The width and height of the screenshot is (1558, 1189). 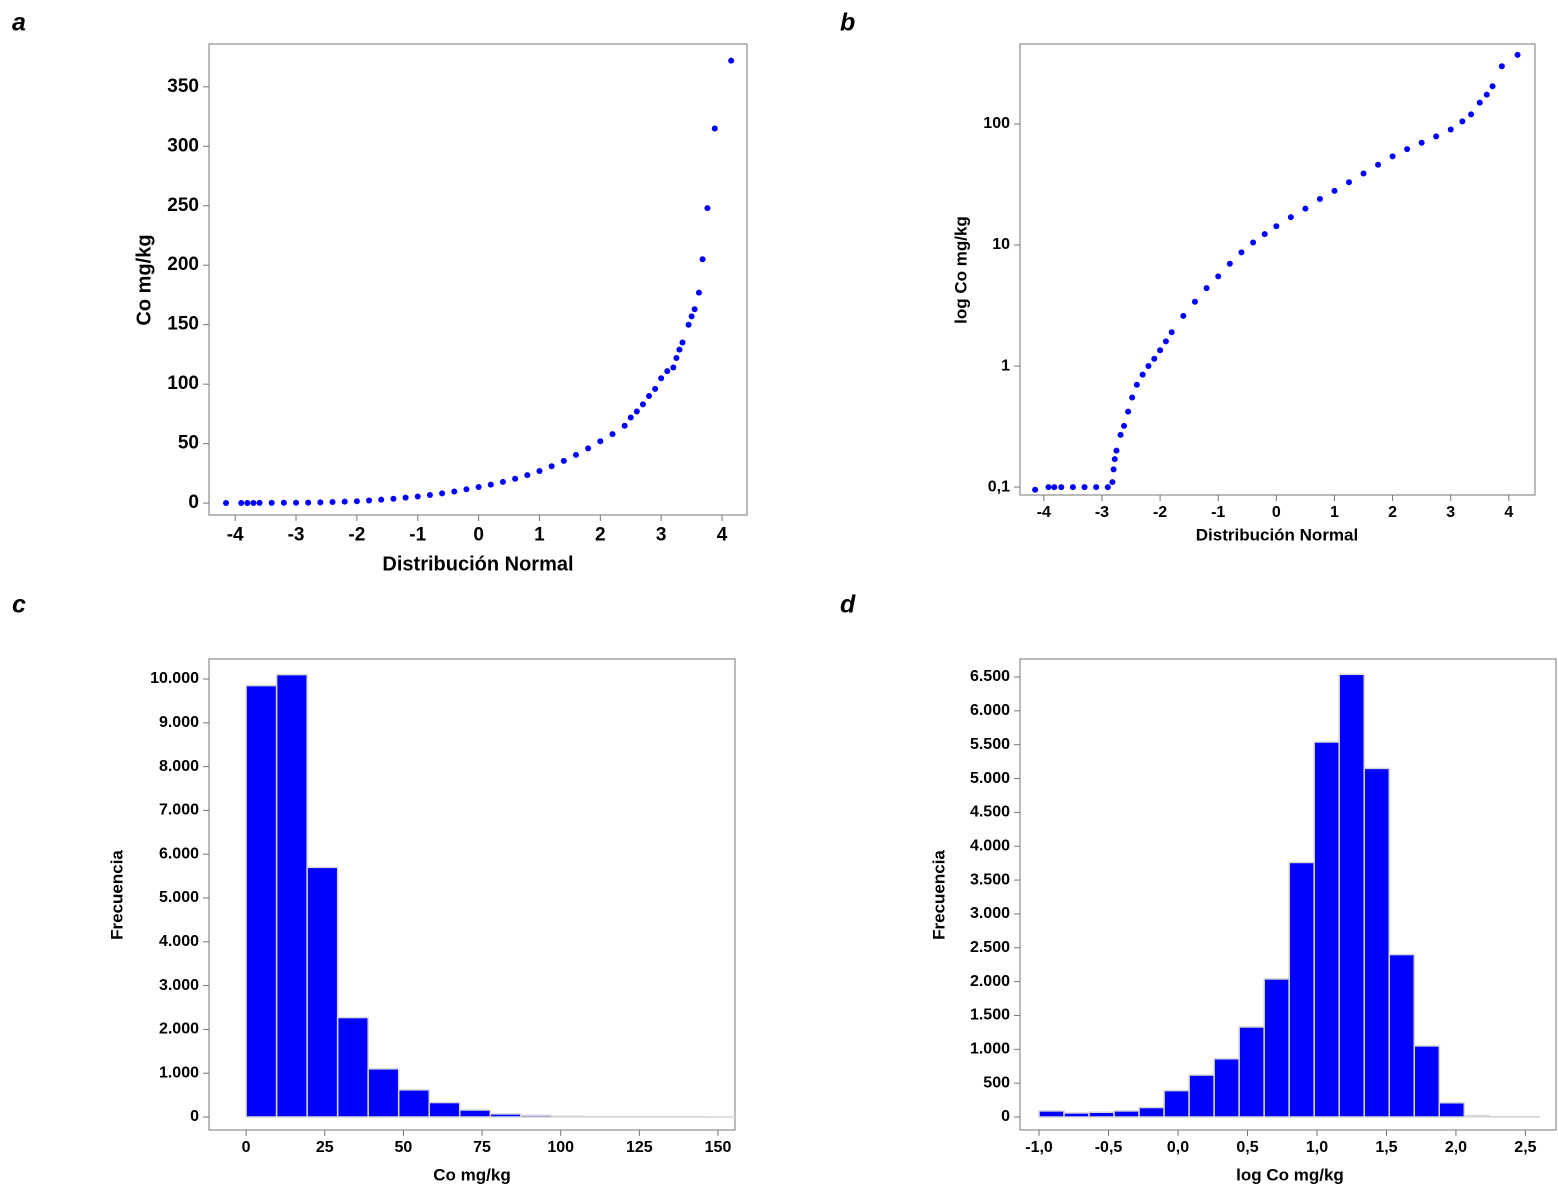 I want to click on y-tick-label: 2.000, so click(x=990, y=981).